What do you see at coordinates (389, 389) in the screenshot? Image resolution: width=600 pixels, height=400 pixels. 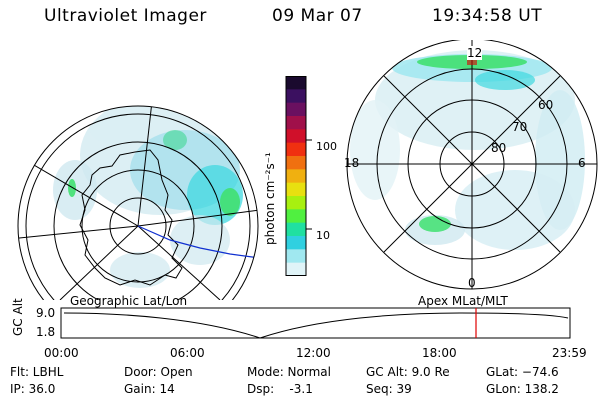 I see `seq-status: Seq: 39` at bounding box center [389, 389].